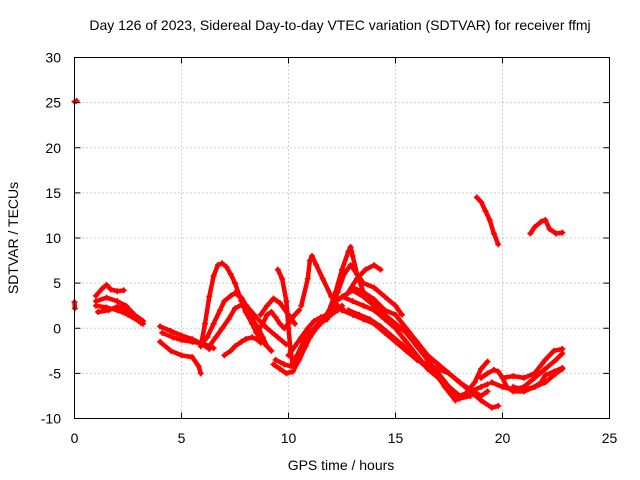 This screenshot has height=480, width=640. Describe the element at coordinates (51, 238) in the screenshot. I see `y-tick-labels: -10 -5 0 5 10 15 20 25 30` at that location.